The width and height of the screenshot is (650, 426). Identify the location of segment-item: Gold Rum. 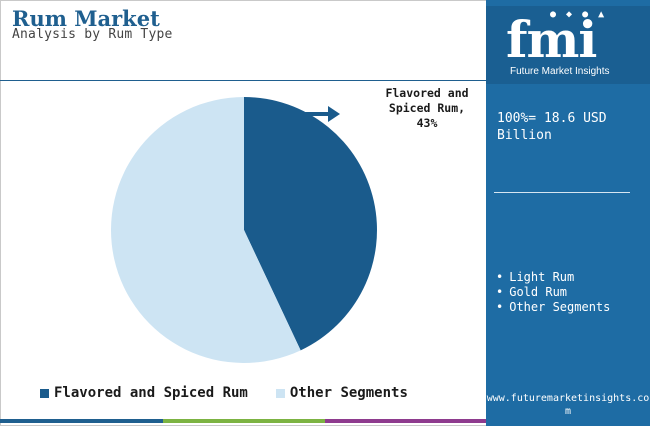
(553, 292).